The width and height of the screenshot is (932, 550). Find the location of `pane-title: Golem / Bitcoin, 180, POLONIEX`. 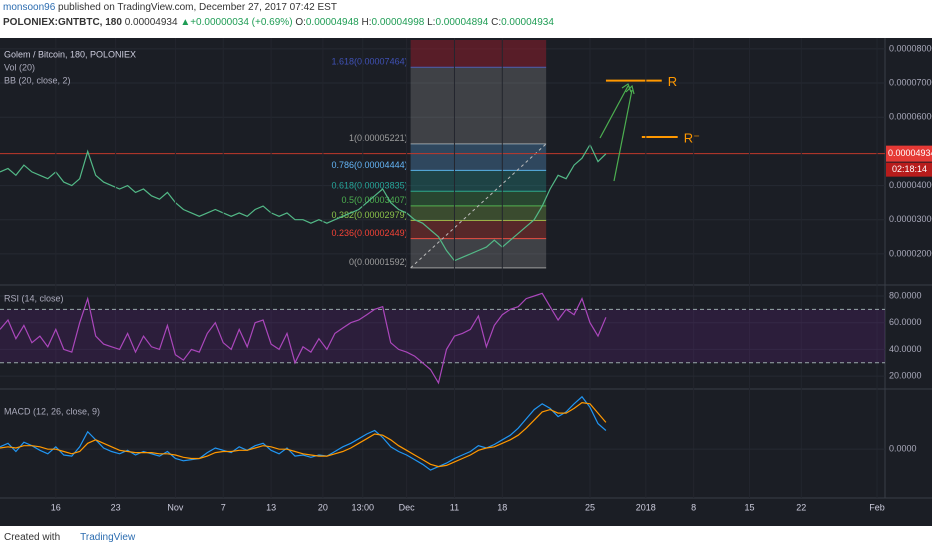

pane-title: Golem / Bitcoin, 180, POLONIEX is located at coordinates (70, 54).